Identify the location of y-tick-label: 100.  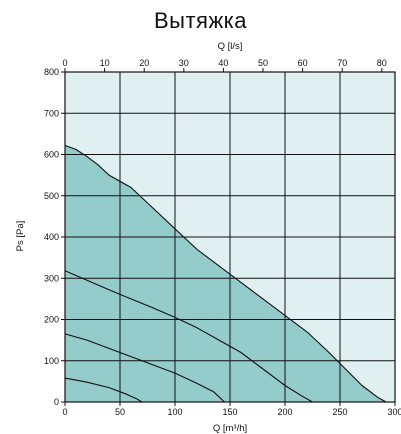
(51, 361).